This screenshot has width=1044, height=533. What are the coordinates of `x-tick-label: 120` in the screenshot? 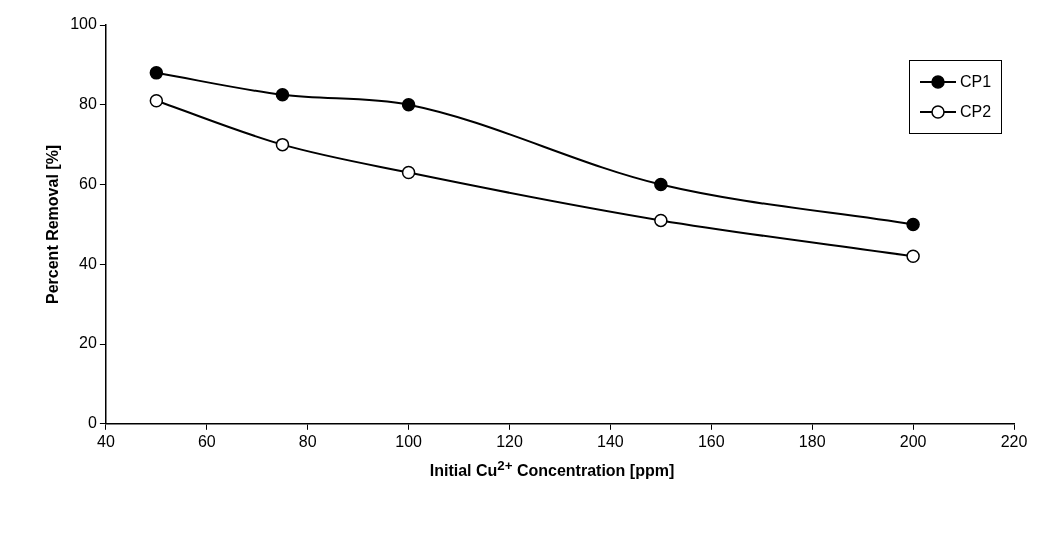 It's located at (509, 441).